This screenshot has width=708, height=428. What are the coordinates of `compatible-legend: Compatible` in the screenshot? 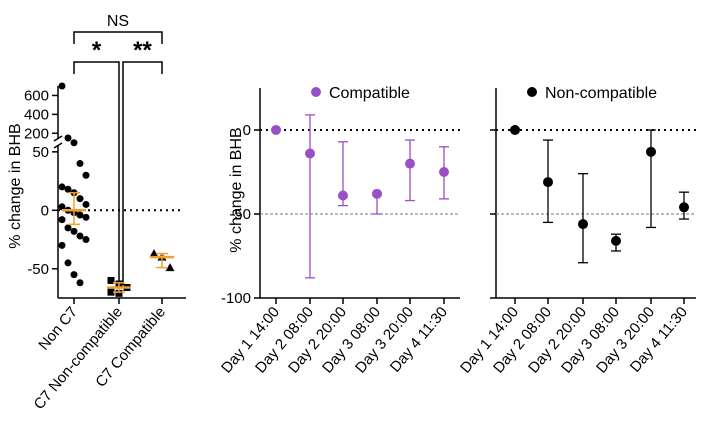 It's located at (360, 93).